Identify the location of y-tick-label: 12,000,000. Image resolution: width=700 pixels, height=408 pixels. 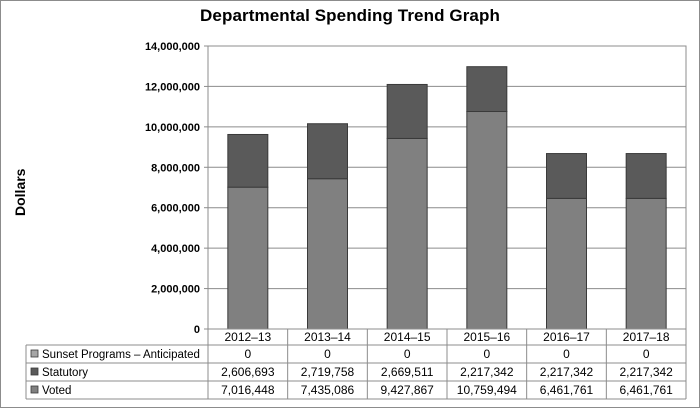
(172, 87).